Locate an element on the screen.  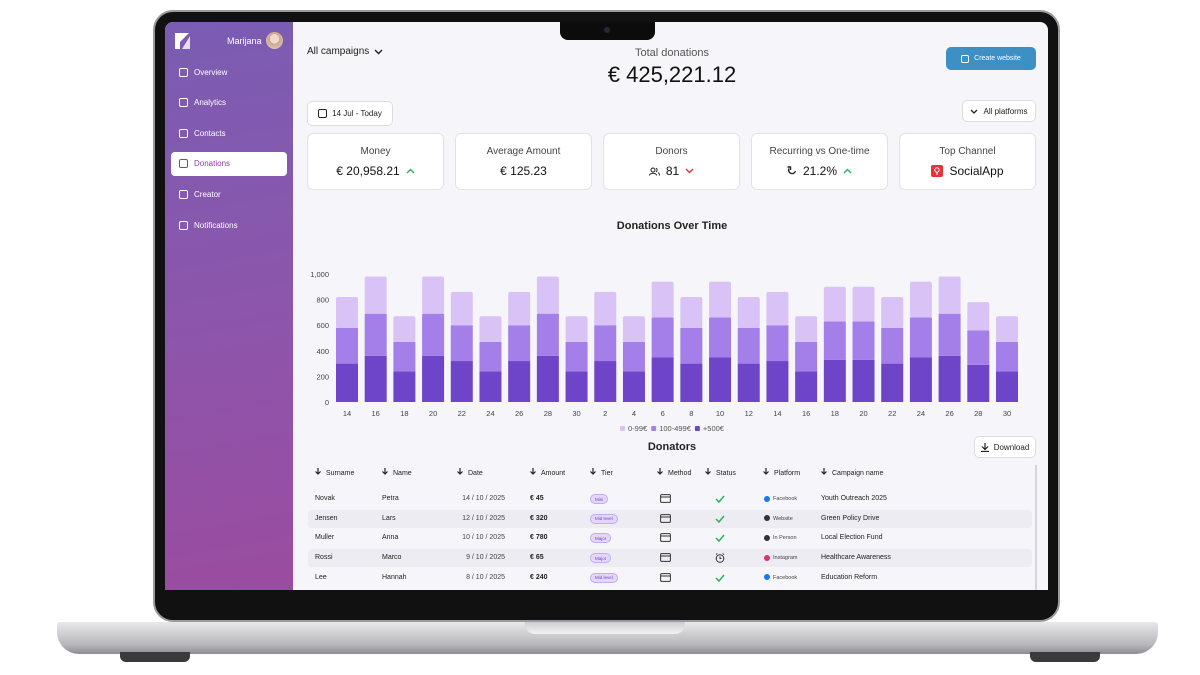
cell-amount: € 45 is located at coordinates (537, 498).